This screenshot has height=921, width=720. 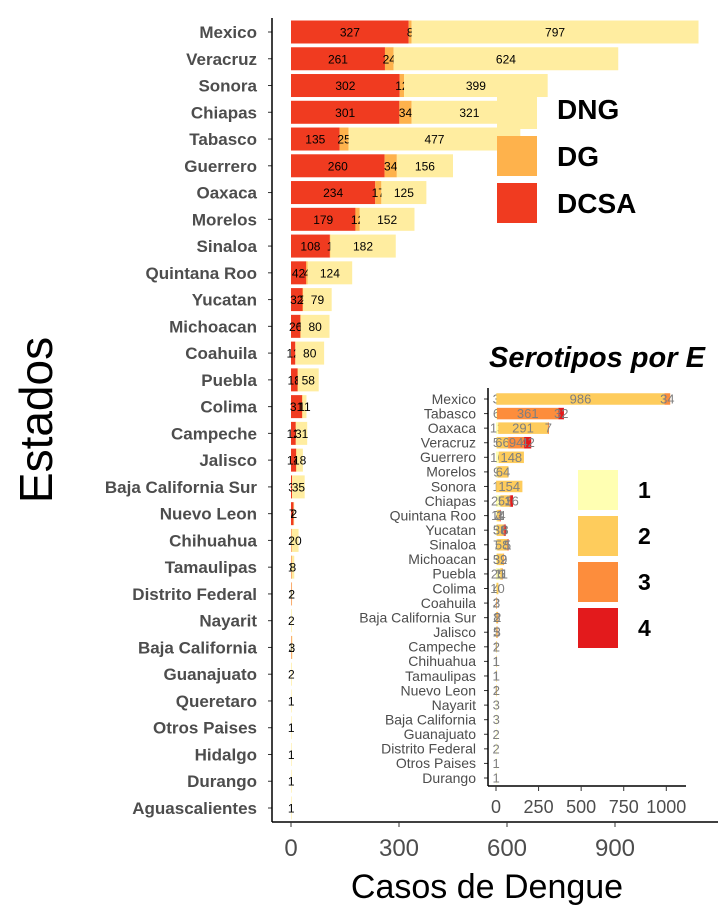 What do you see at coordinates (438, 690) in the screenshot?
I see `inset-state-label-nuevo-leon: Nuevo Leon` at bounding box center [438, 690].